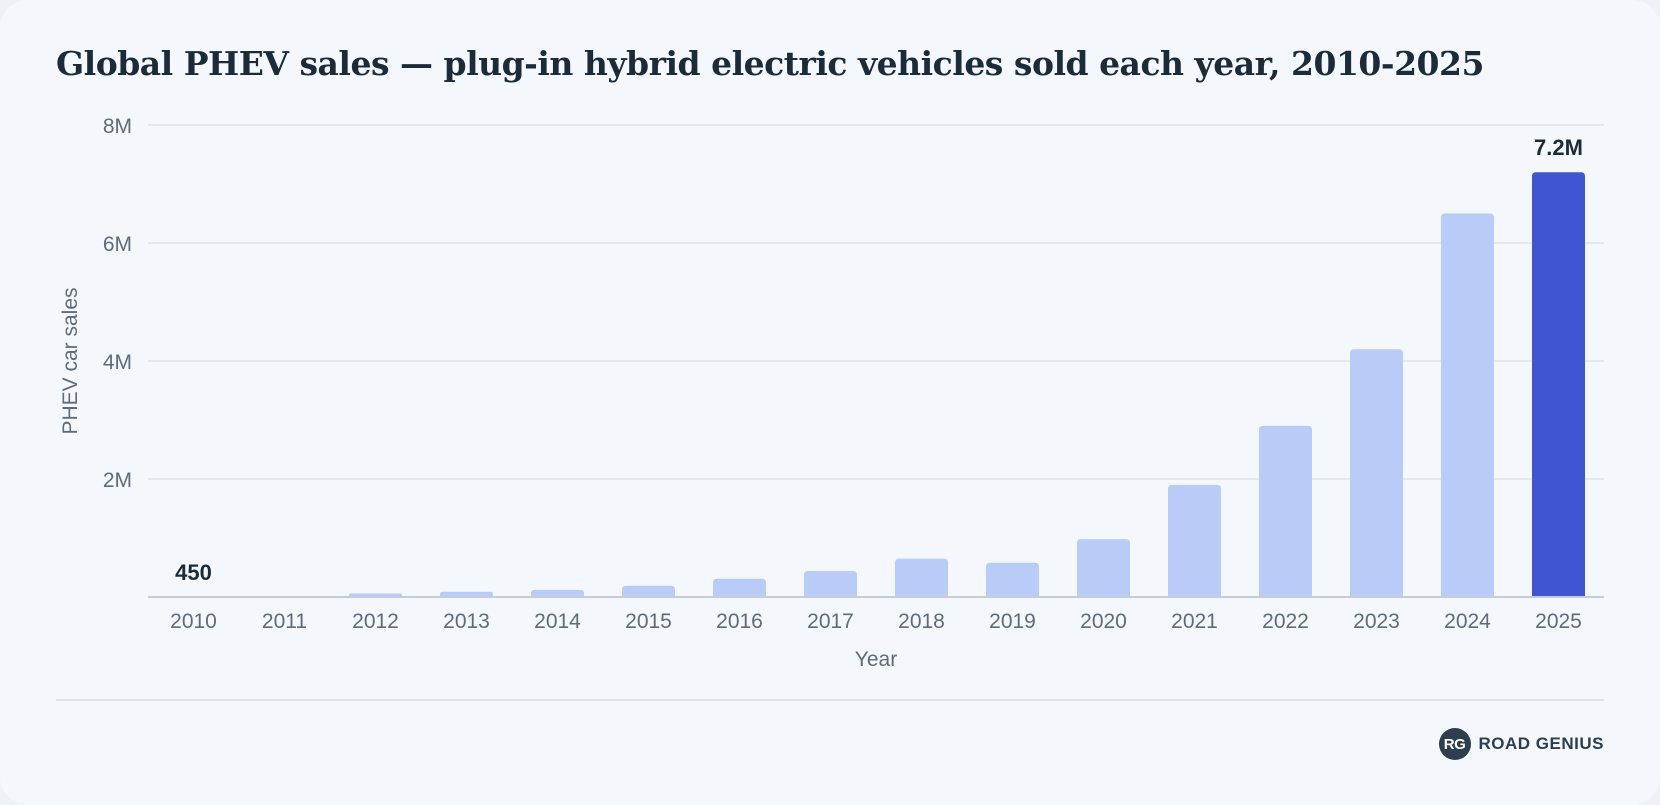  Describe the element at coordinates (117, 480) in the screenshot. I see `y-tick-label: 2M` at that location.